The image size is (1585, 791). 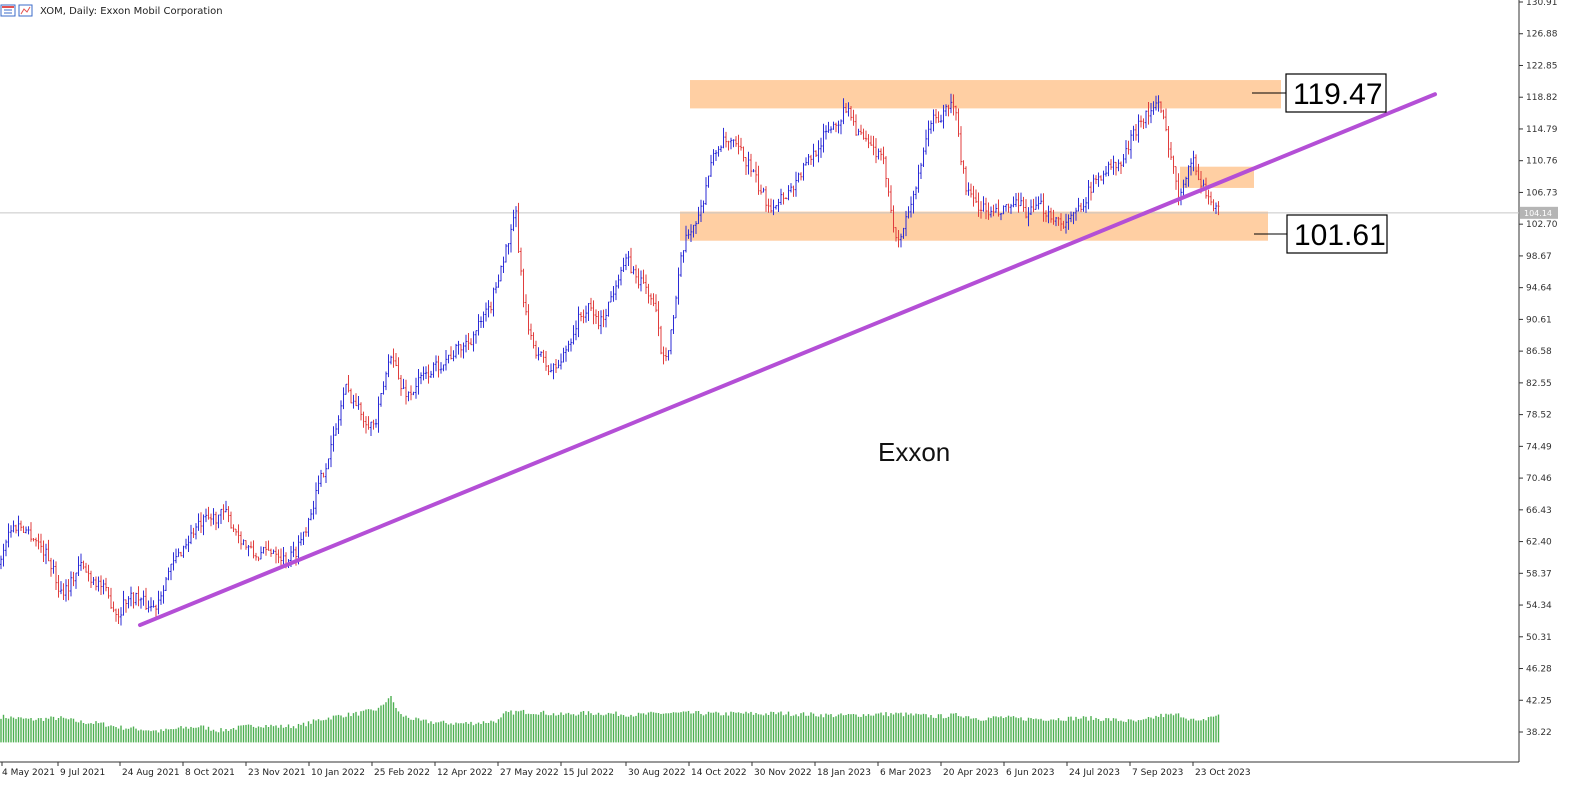 I want to click on x-tick-label: 14 Oct 2022, so click(x=719, y=773).